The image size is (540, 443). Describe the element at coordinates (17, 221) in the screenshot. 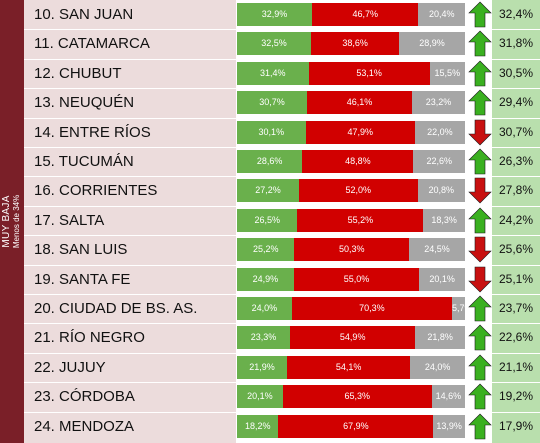

I see `category-subtitle: Menos de 34%` at that location.